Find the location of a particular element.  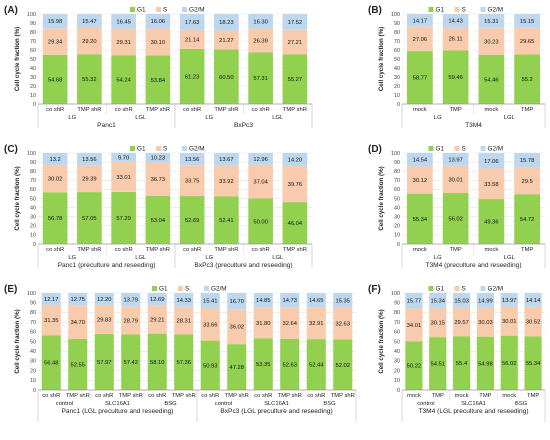

subgroup-label: BSG is located at coordinates (521, 404).